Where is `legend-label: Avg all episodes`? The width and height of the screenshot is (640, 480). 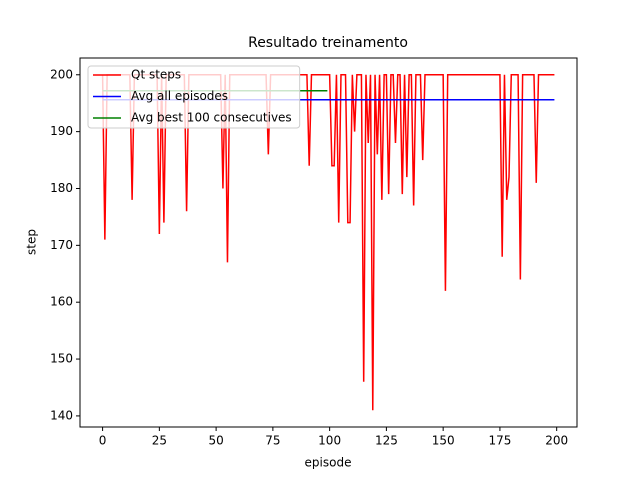 legend-label: Avg all episodes is located at coordinates (179, 96).